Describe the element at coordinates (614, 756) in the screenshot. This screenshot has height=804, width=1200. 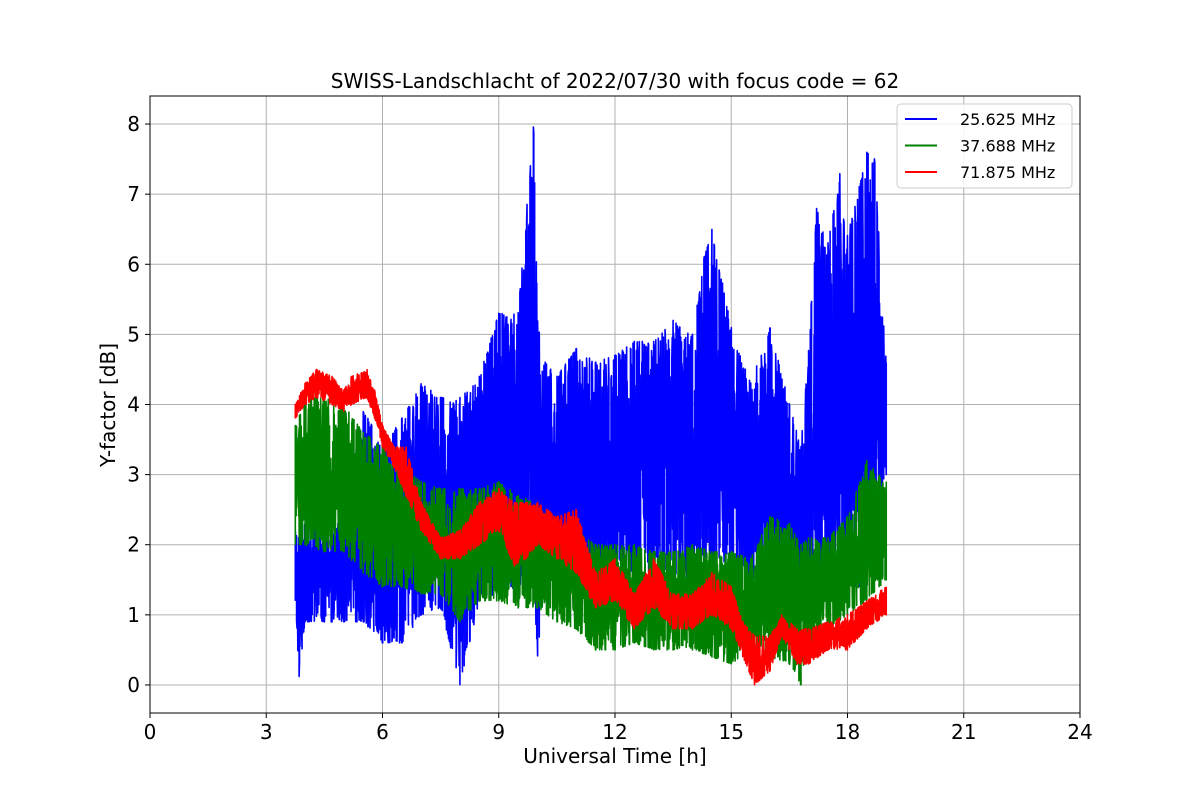
I see `x-axis-label: Universal Time [h]` at that location.